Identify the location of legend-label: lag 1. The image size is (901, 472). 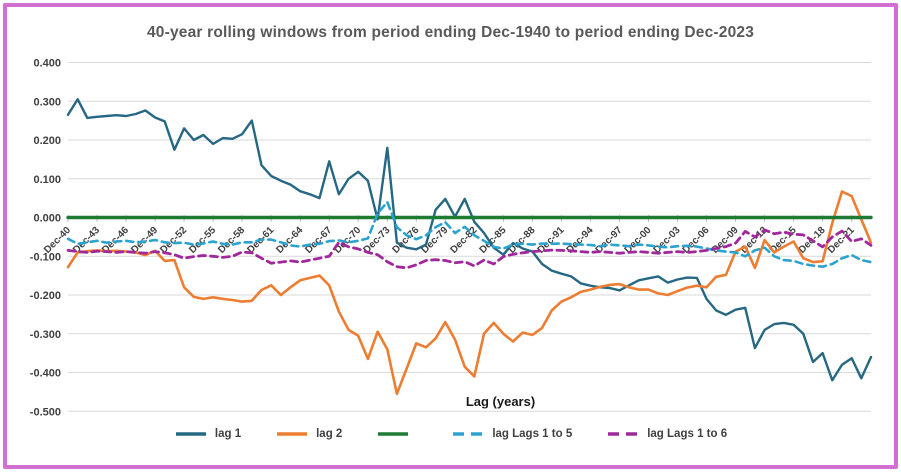
(228, 434).